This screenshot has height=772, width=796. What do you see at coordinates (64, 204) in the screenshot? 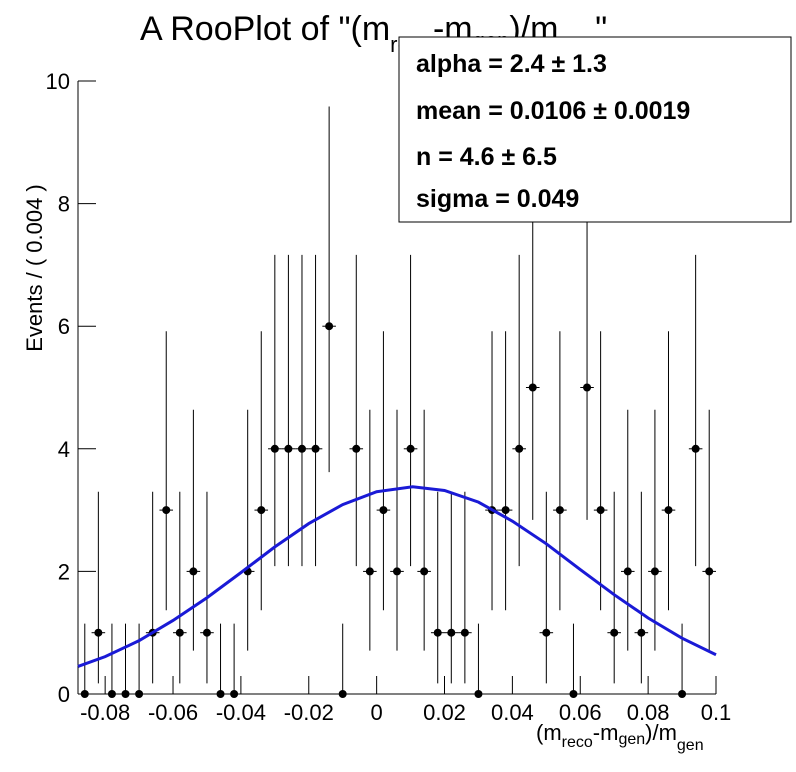
I see `y-tick-label: 8` at bounding box center [64, 204].